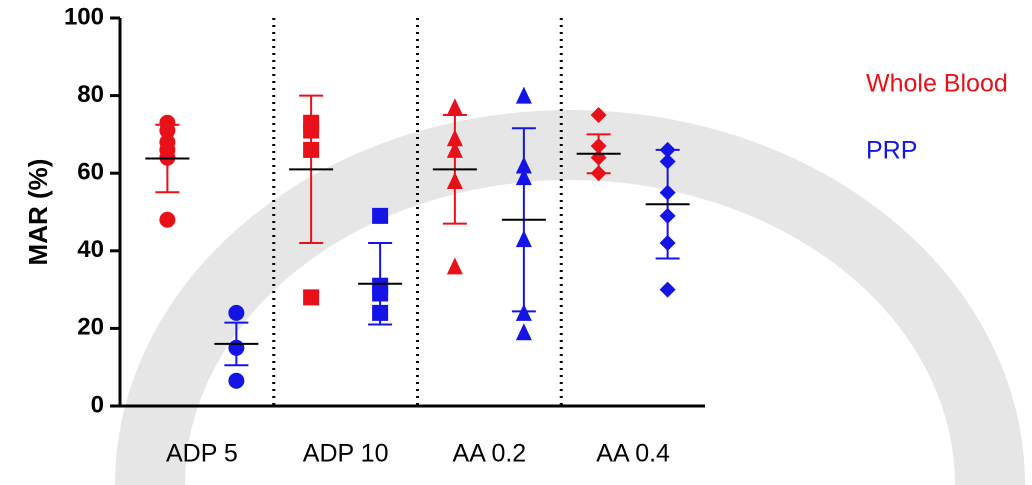  I want to click on x-tick-label: ADP 5, so click(202, 454).